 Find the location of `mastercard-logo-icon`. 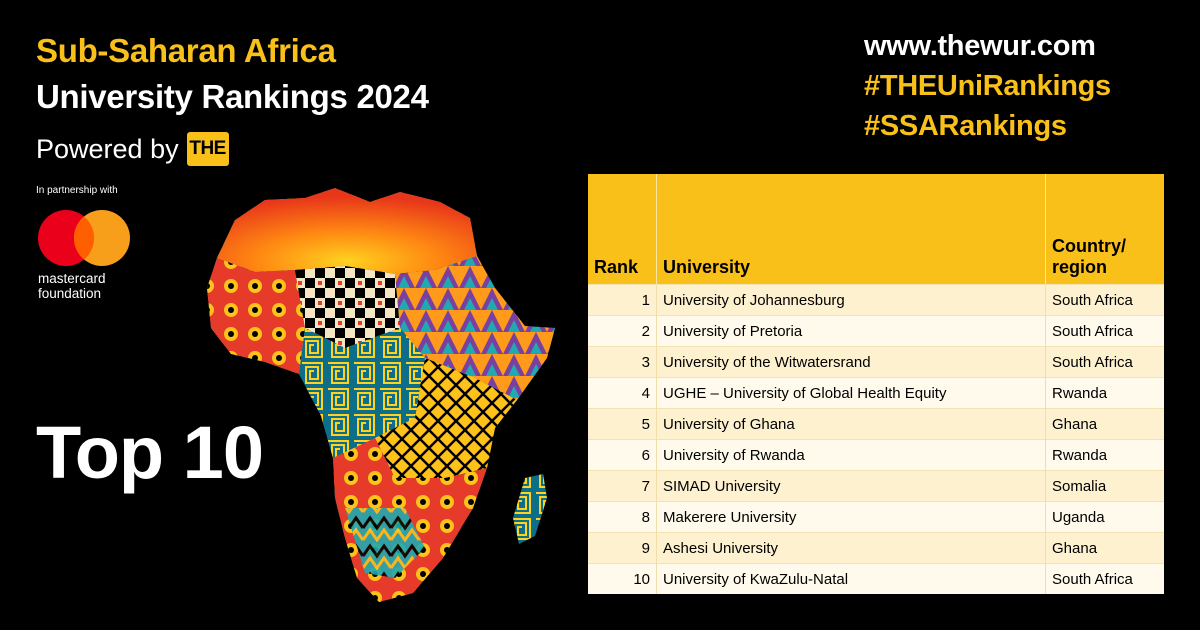

mastercard-logo-icon is located at coordinates (84, 238).